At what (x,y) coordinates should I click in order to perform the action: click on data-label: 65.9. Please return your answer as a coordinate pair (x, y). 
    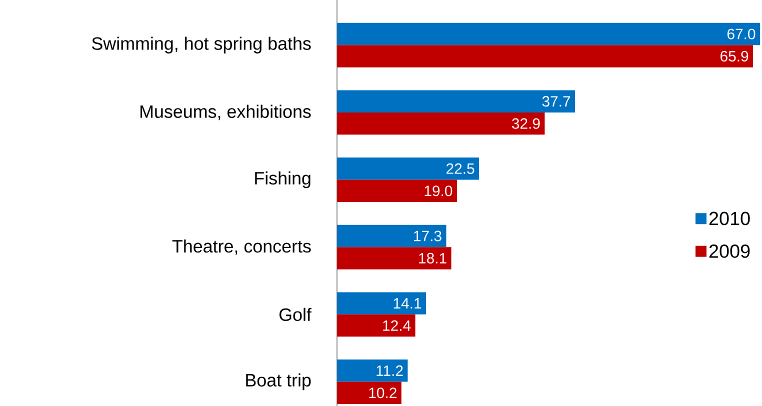
    Looking at the image, I should click on (734, 56).